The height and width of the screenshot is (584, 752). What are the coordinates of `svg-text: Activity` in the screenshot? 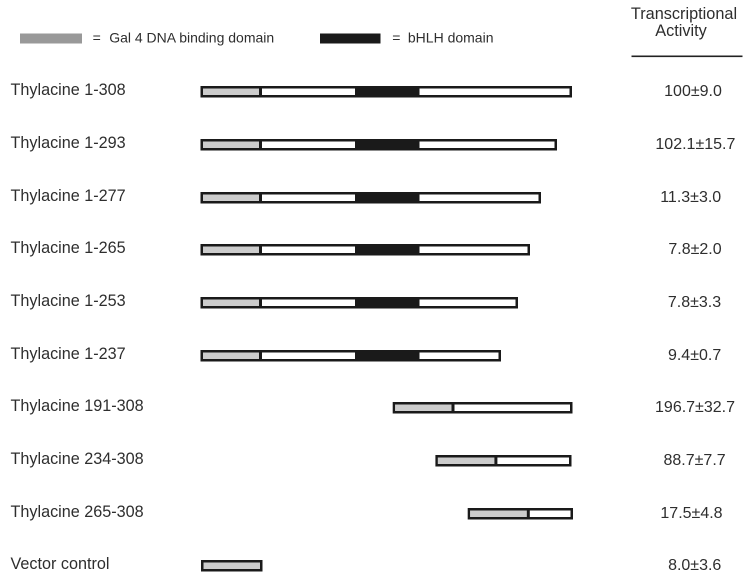 It's located at (681, 31).